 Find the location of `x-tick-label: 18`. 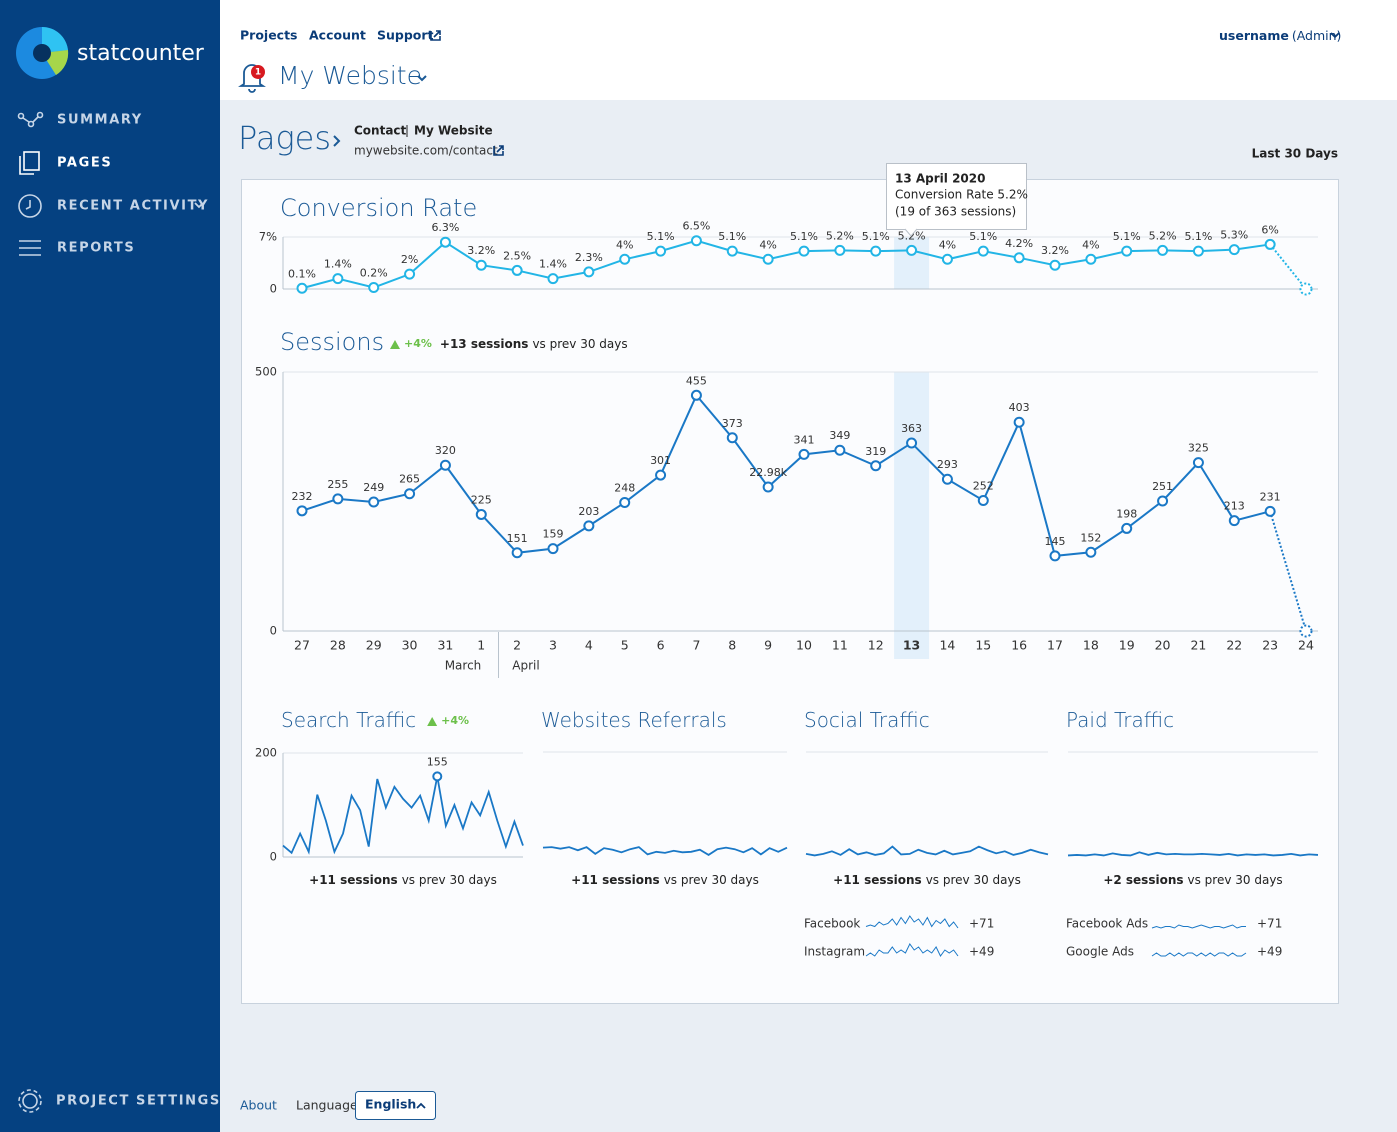

x-tick-label: 18 is located at coordinates (1091, 645).